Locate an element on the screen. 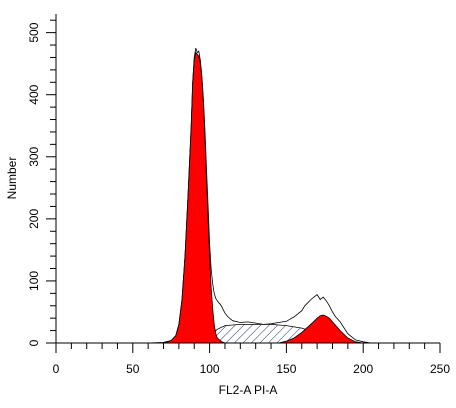 The width and height of the screenshot is (456, 408). y-tick-label: 100 is located at coordinates (34, 281).